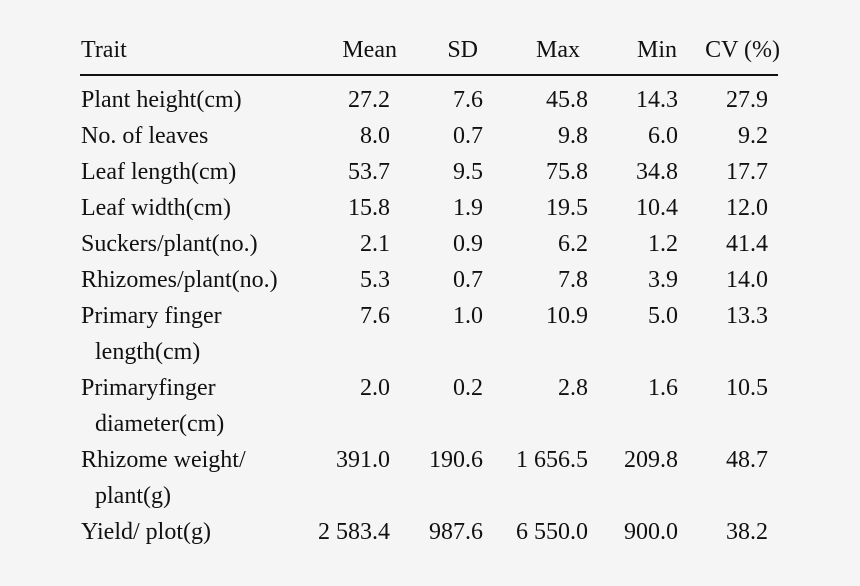 Image resolution: width=860 pixels, height=586 pixels. I want to click on max-cell: 19.5, so click(567, 208).